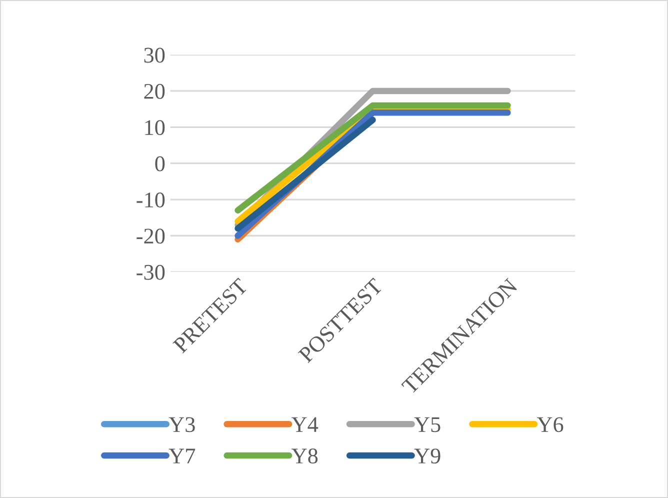 The height and width of the screenshot is (498, 668). What do you see at coordinates (182, 456) in the screenshot?
I see `legend-label: Y7` at bounding box center [182, 456].